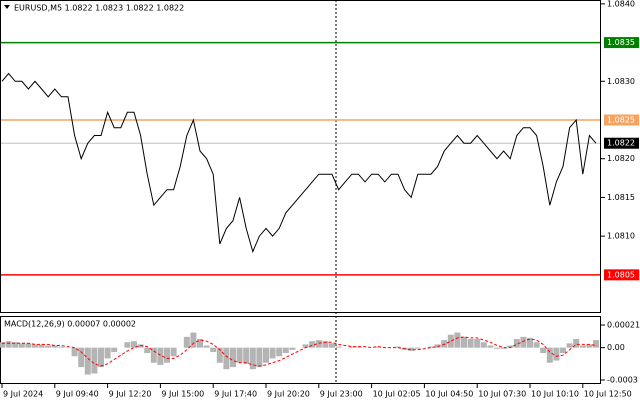 The image size is (640, 405). I want to click on last-price-label: 1.0822, so click(621, 143).